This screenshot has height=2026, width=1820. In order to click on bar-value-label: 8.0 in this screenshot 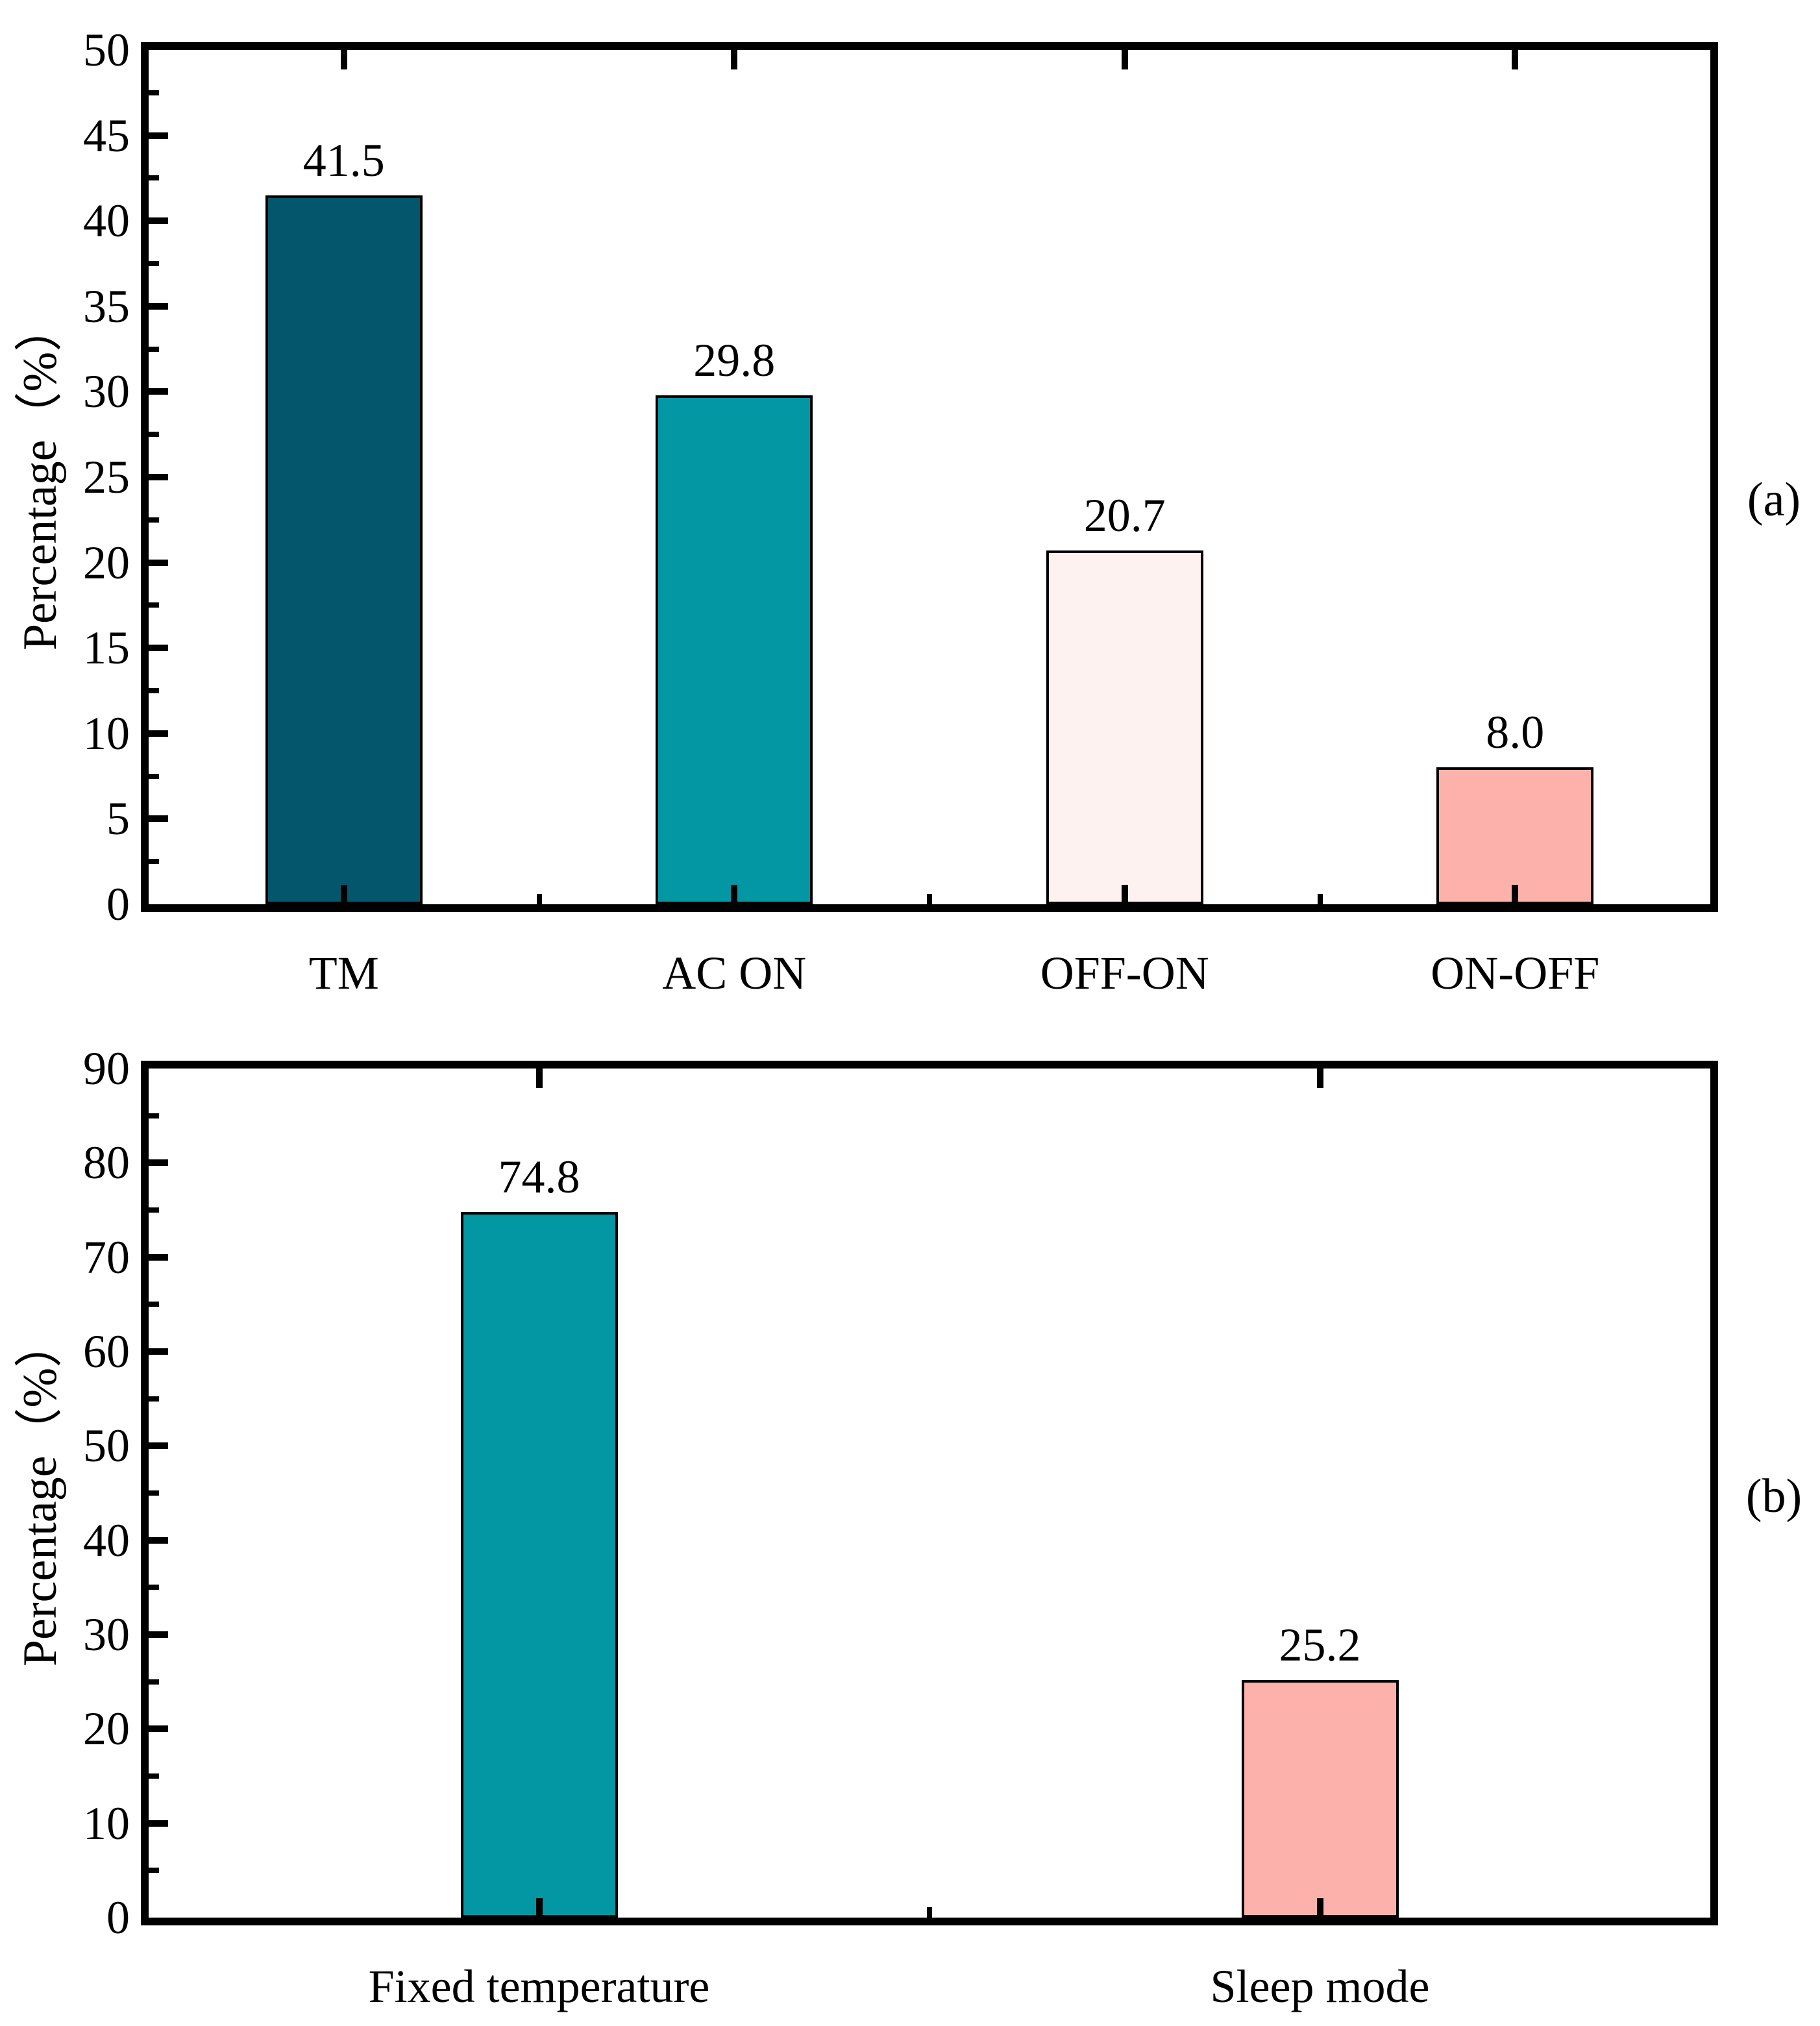, I will do `click(1516, 732)`.